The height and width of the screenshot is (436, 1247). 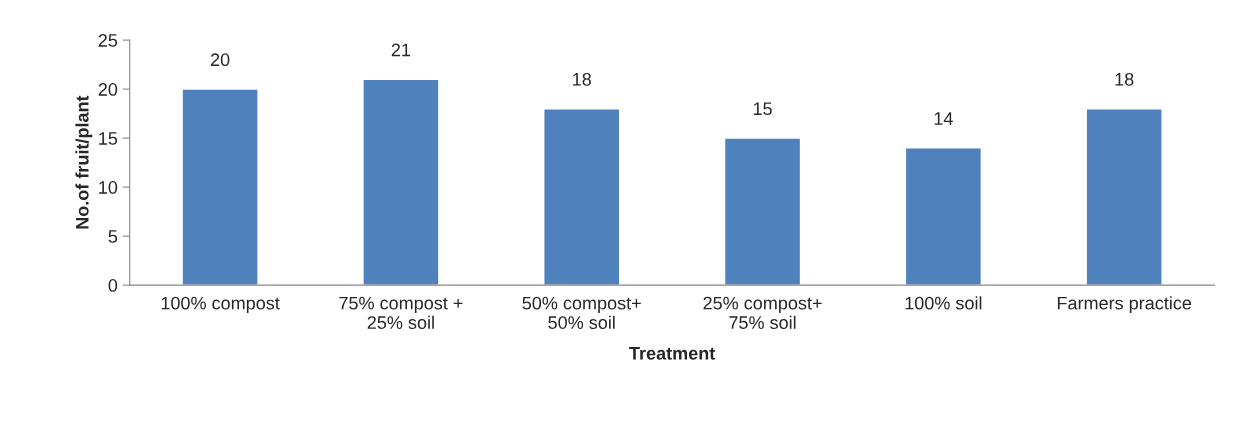 I want to click on x-tick-label: 100% compost, so click(x=220, y=305).